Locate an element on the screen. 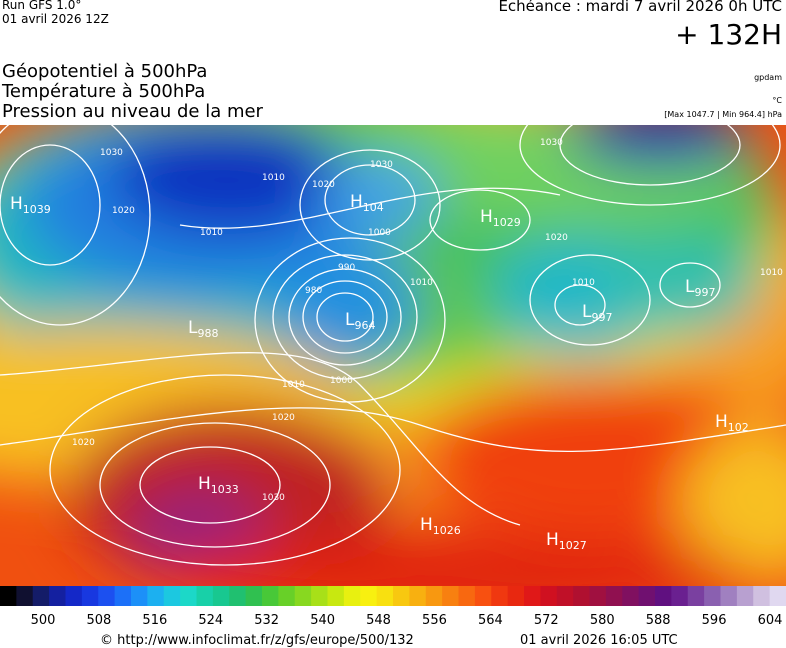 The height and width of the screenshot is (648, 786). pressure-center: L964 is located at coordinates (360, 321).